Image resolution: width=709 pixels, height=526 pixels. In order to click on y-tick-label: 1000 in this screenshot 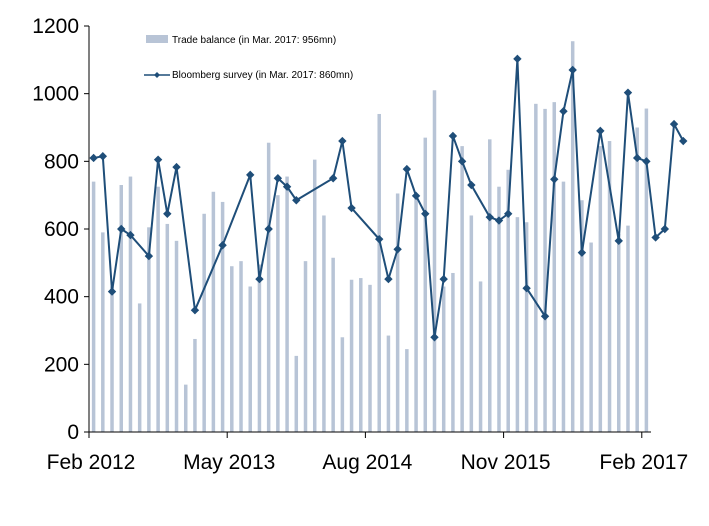, I will do `click(55, 94)`.